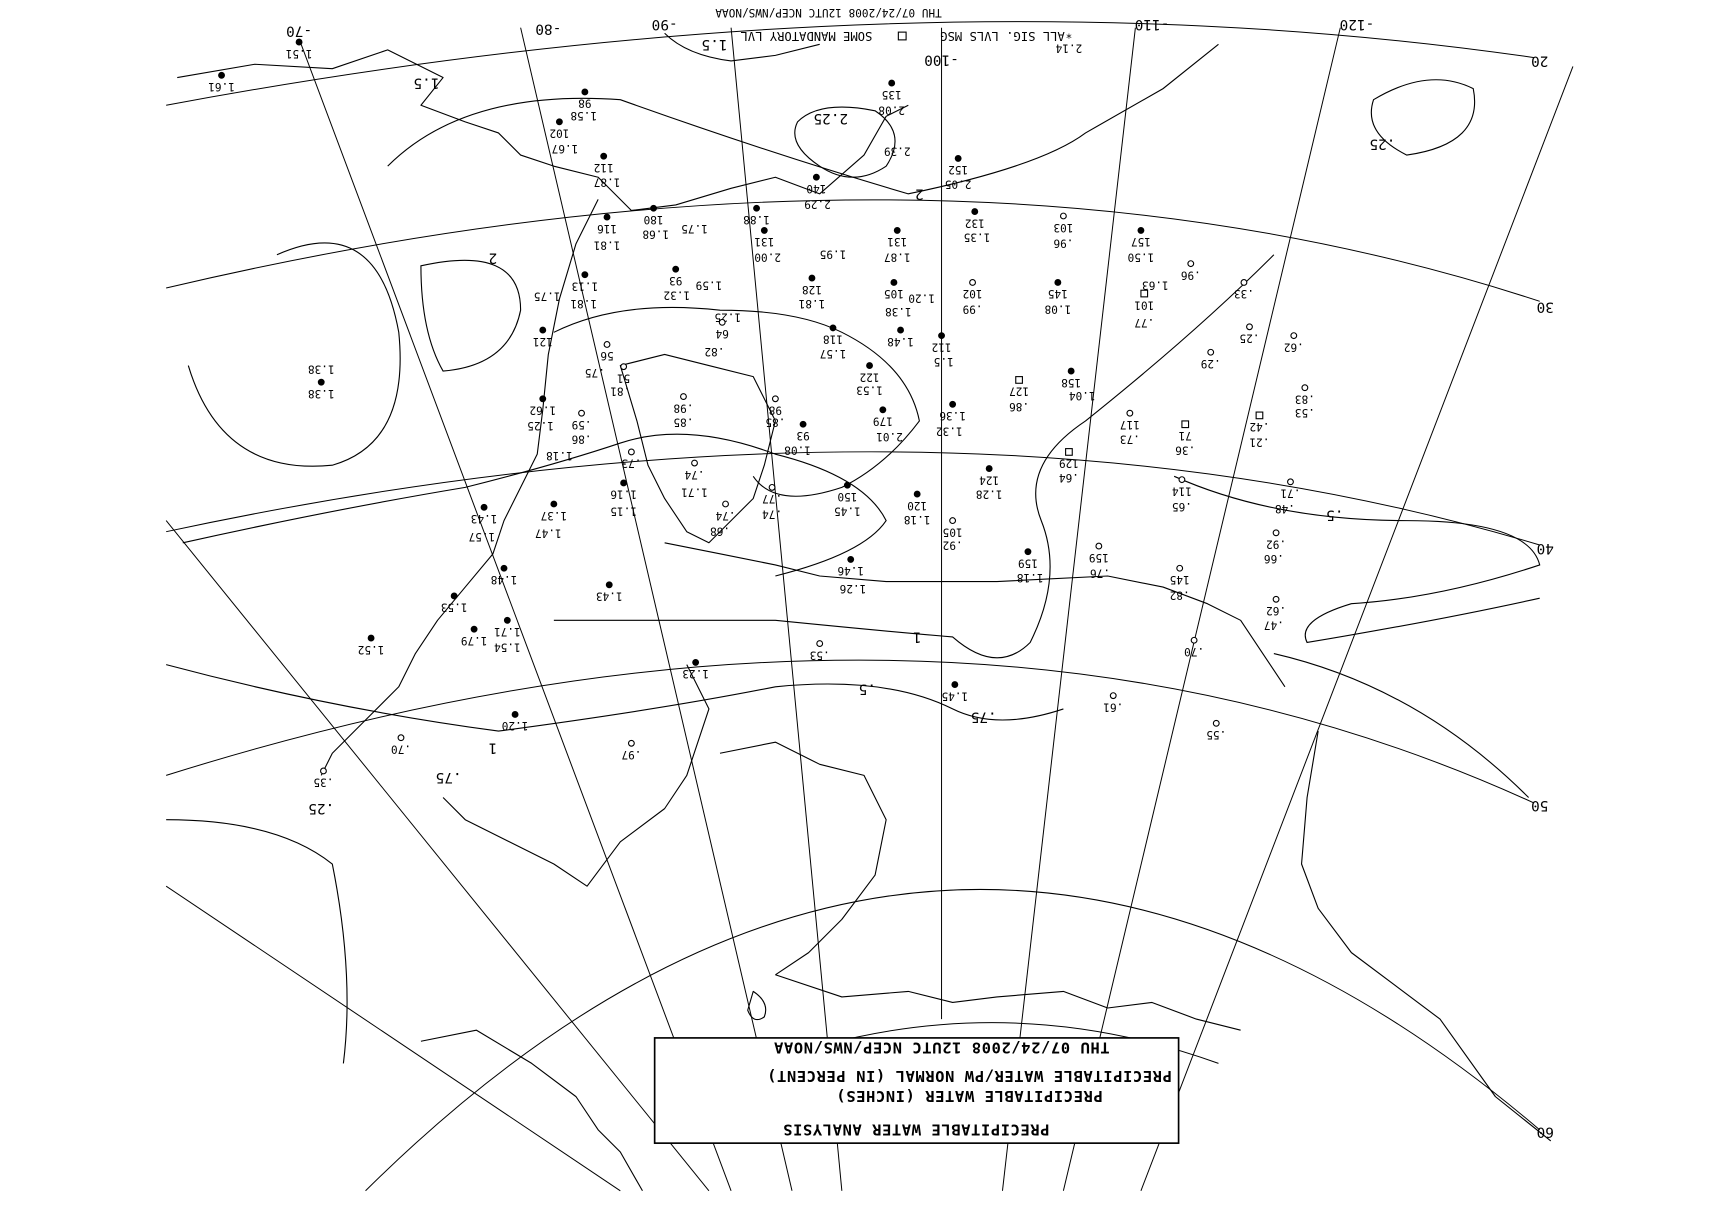 Image resolution: width=1728 pixels, height=1206 pixels. I want to click on station-value: 102, so click(559, 133).